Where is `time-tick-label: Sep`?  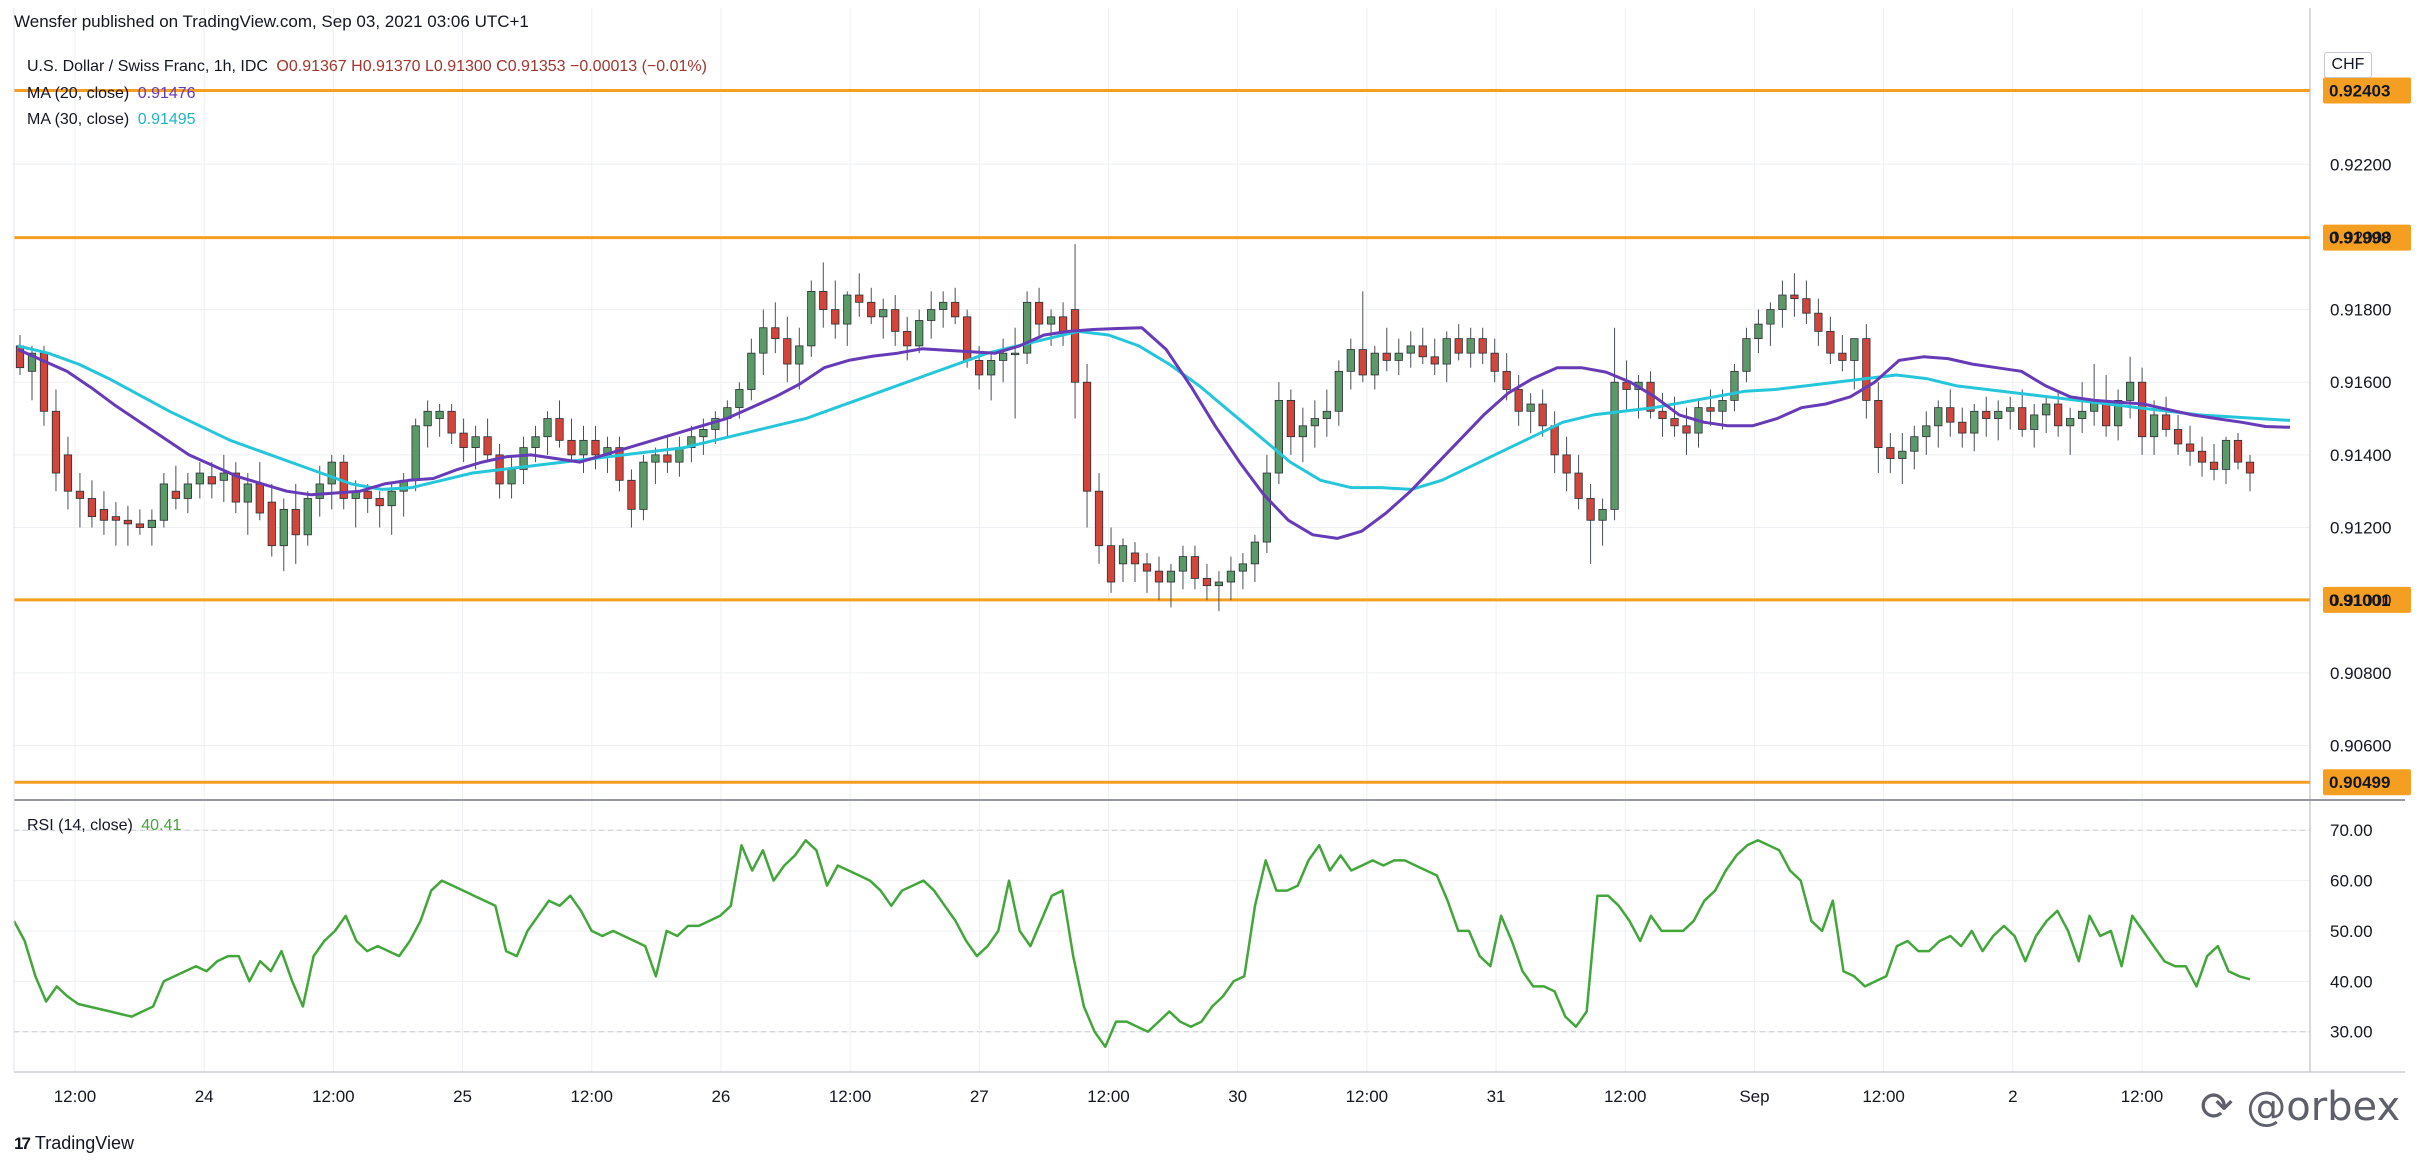
time-tick-label: Sep is located at coordinates (1754, 1096).